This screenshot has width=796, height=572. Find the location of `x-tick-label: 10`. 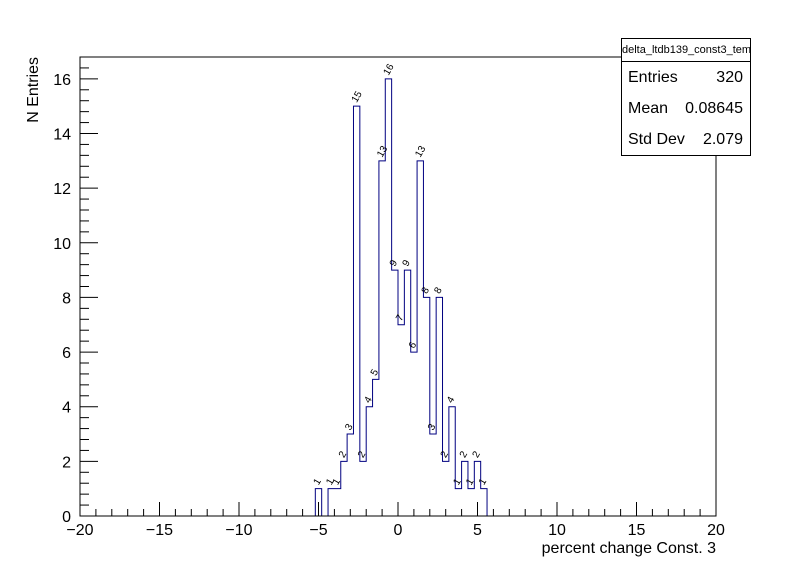

x-tick-label: 10 is located at coordinates (557, 530).